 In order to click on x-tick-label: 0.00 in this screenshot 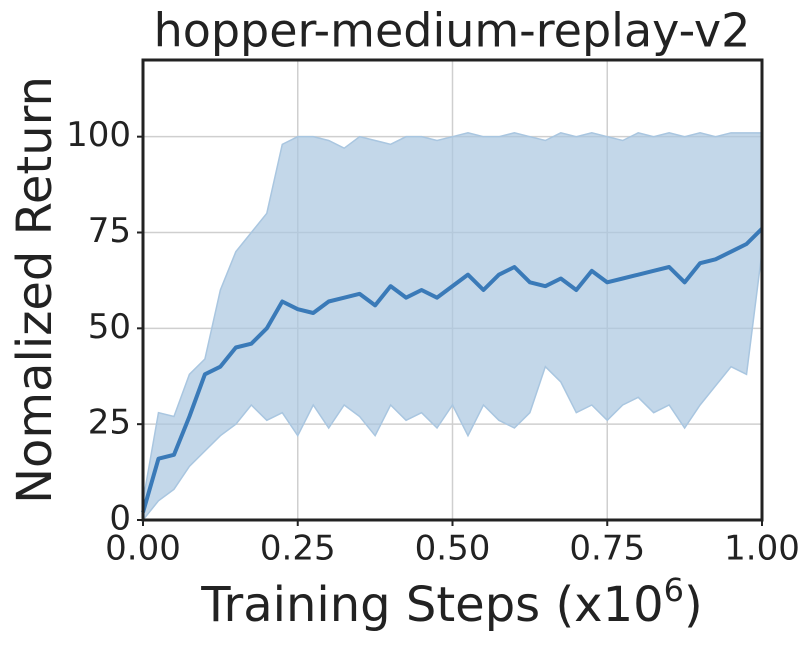, I will do `click(143, 549)`.